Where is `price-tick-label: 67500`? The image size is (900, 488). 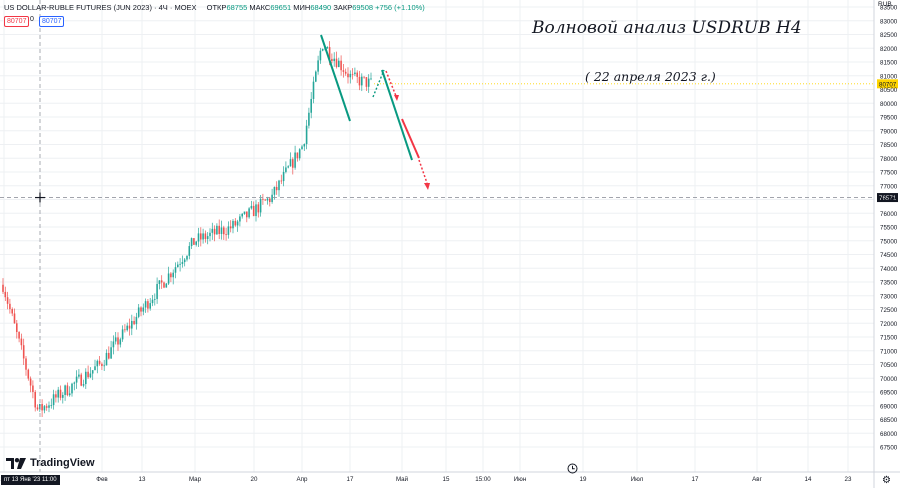
price-tick-label: 67500 is located at coordinates (889, 448).